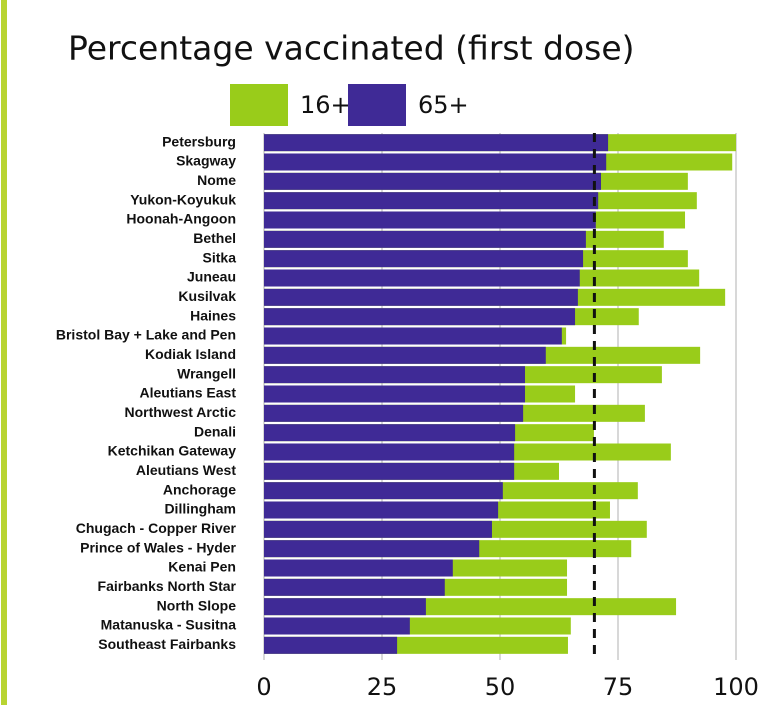 This screenshot has width=772, height=705. I want to click on y-tick-label: Dillingham, so click(200, 509).